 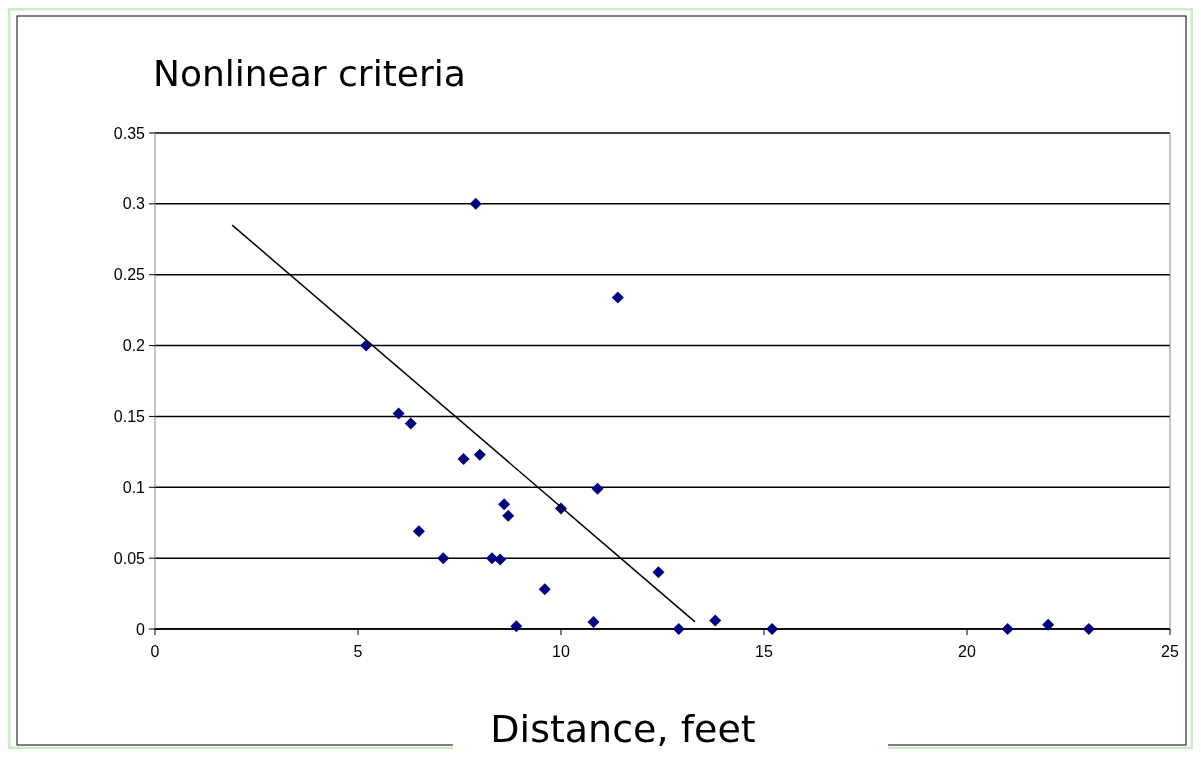 I want to click on x-tick-label: 10, so click(x=561, y=651).